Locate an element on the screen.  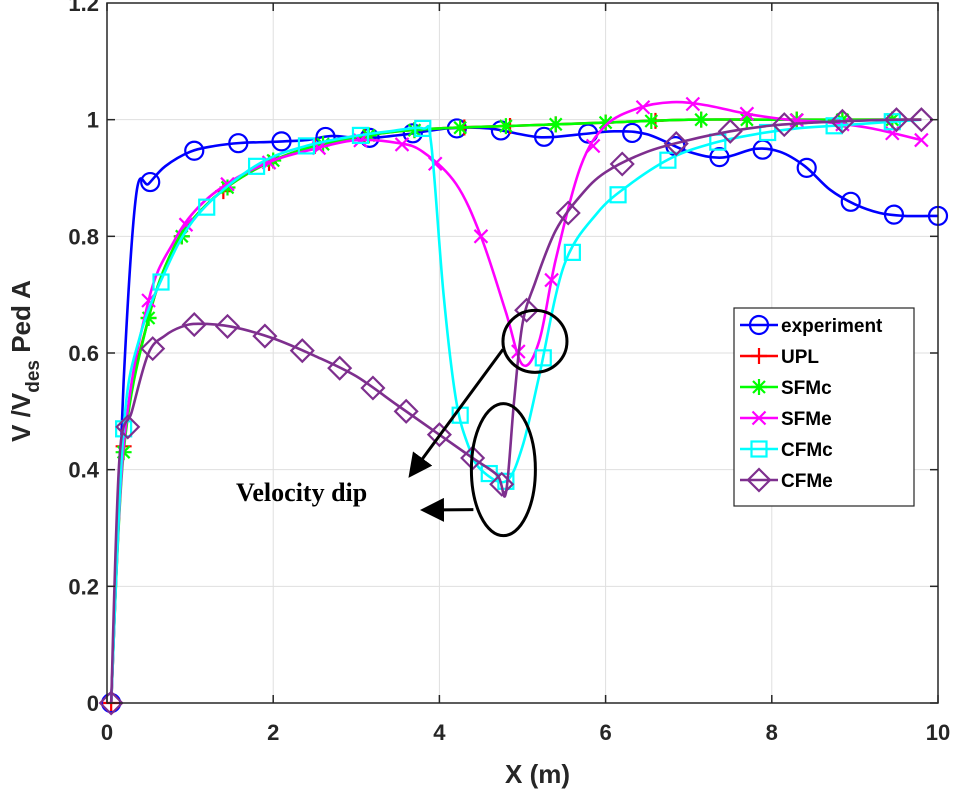
x-tick-label: 8 is located at coordinates (772, 732).